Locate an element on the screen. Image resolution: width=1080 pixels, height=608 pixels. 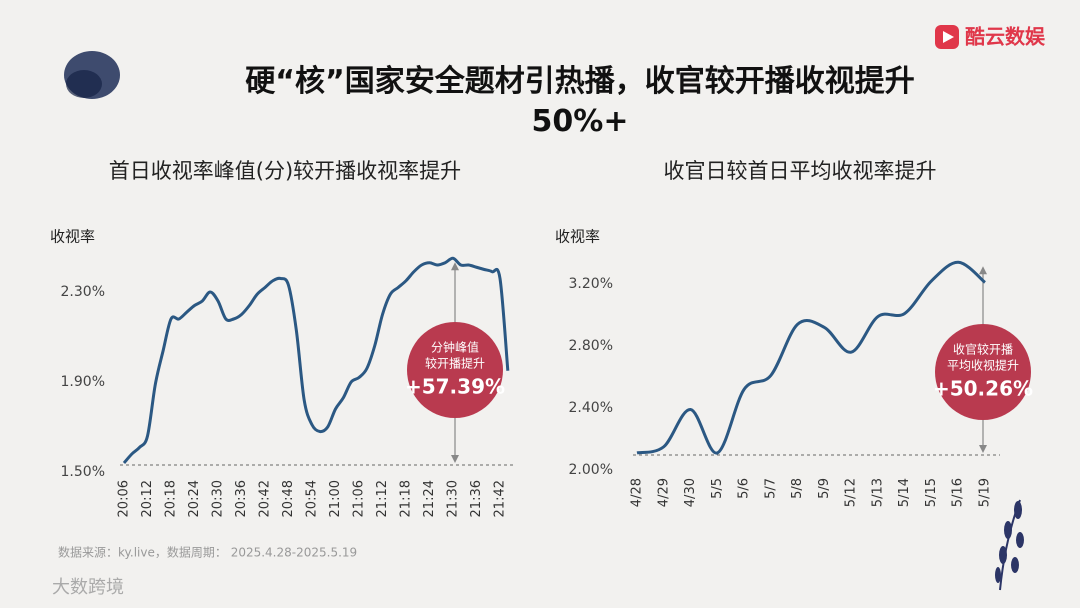
x-tick-label: 5/5 is located at coordinates (717, 488).